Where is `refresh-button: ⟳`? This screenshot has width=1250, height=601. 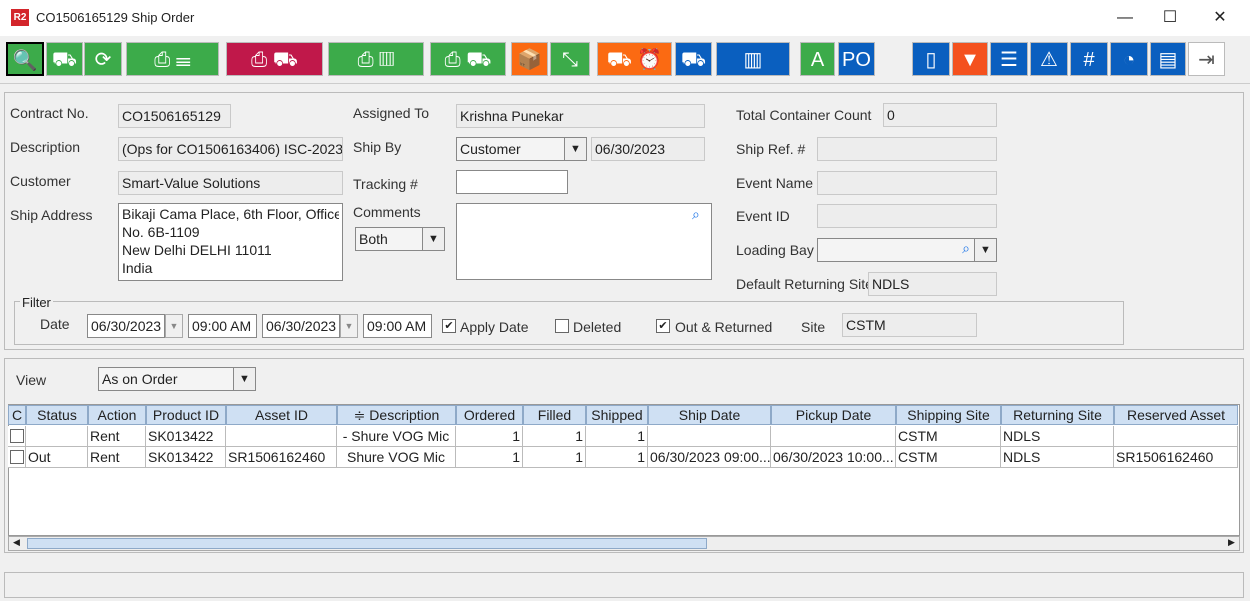
refresh-button: ⟳ is located at coordinates (103, 59).